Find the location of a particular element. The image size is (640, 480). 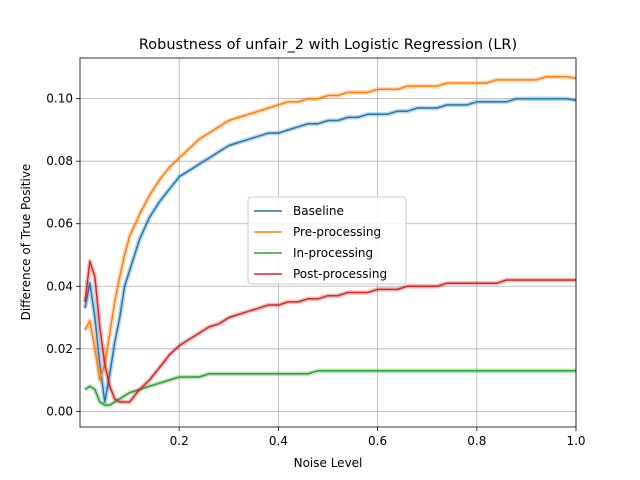

legend-label-post-processing: Post-processing is located at coordinates (340, 274).